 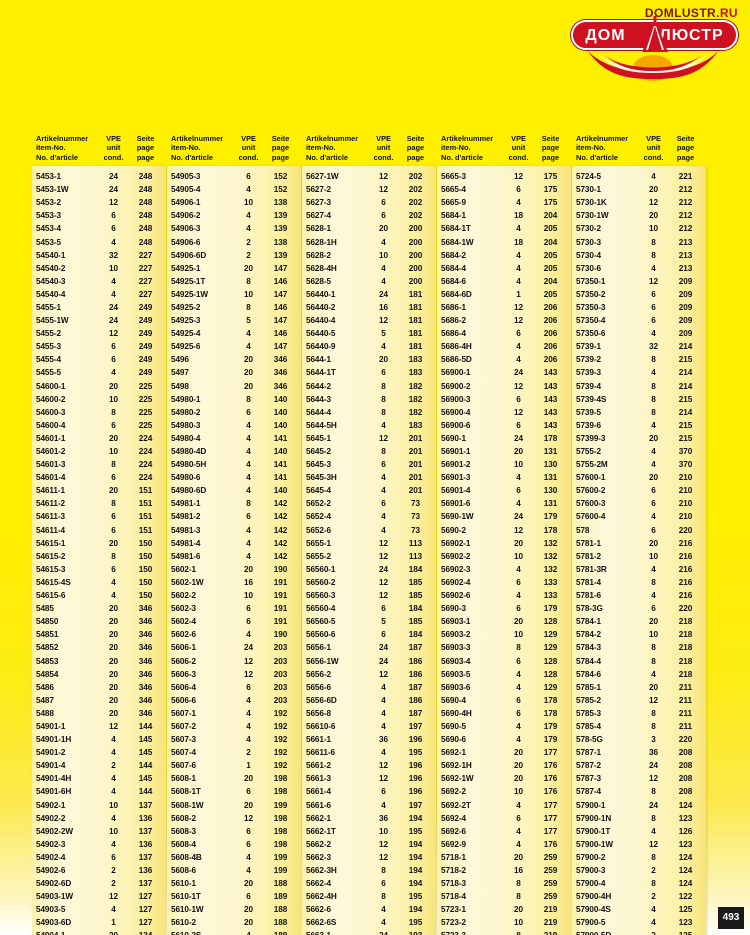 I want to click on table-row: 5718-3 8 259, so click(x=504, y=883).